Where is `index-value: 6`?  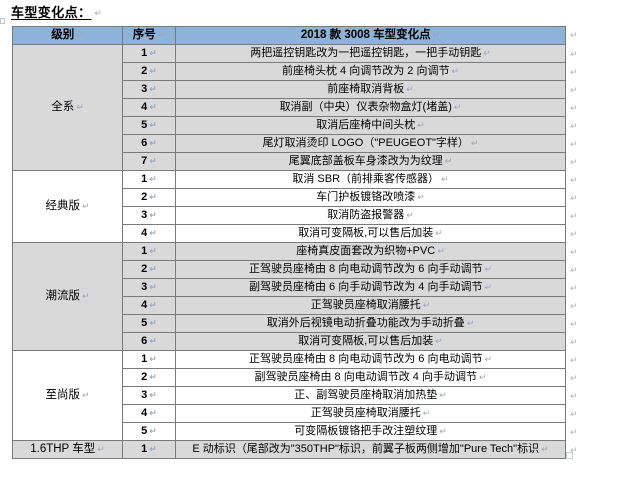
index-value: 6 is located at coordinates (144, 341).